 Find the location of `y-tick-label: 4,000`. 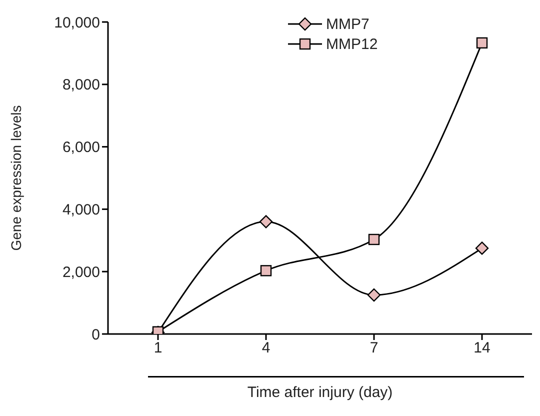

y-tick-label: 4,000 is located at coordinates (81, 210).